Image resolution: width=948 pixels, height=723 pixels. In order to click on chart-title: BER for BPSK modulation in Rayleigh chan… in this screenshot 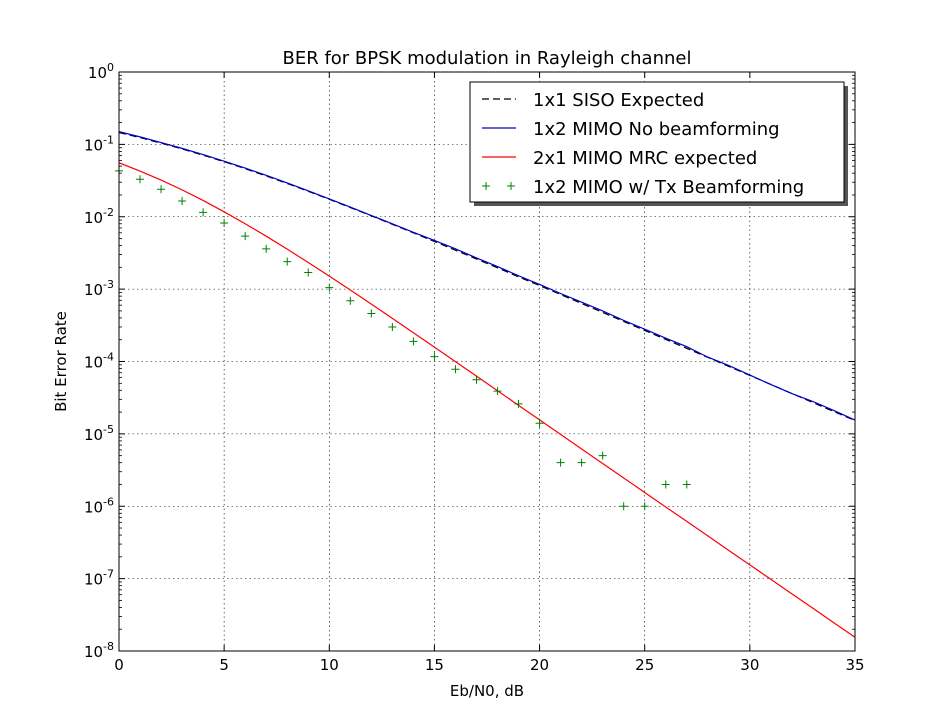, I will do `click(487, 58)`.